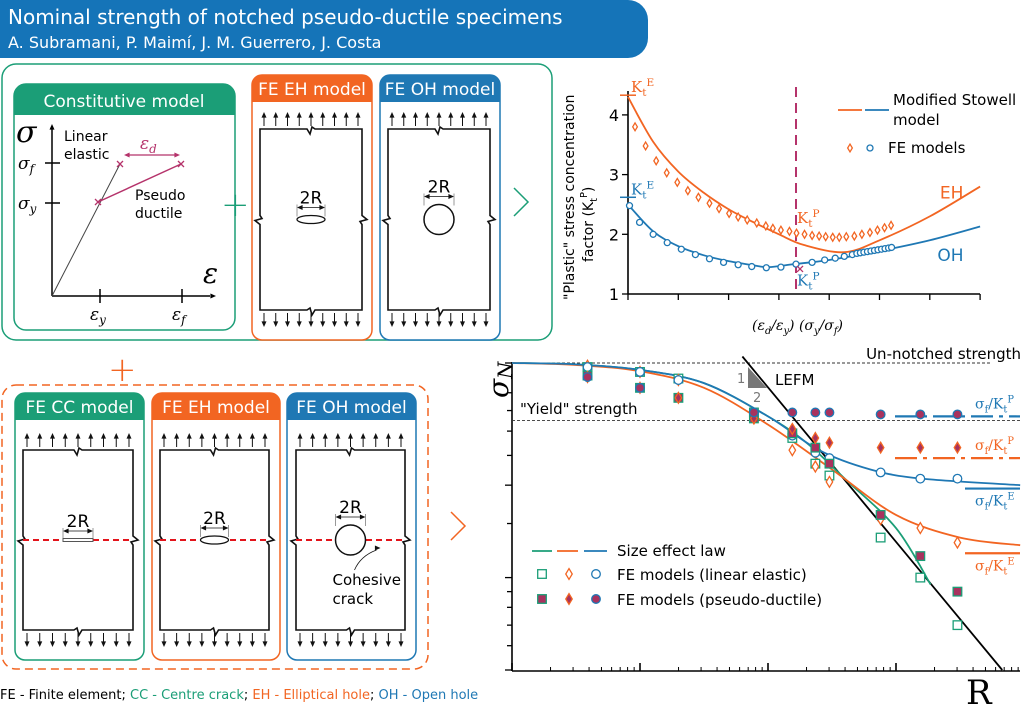  I want to click on y-axis-label-line-2: factor (KtP), so click(589, 224).